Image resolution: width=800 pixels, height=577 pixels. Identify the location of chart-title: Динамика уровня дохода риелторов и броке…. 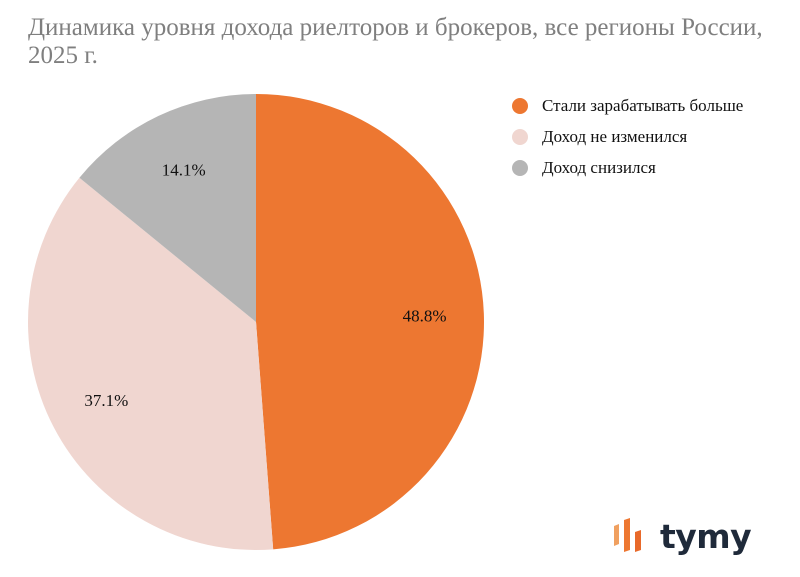
(395, 41).